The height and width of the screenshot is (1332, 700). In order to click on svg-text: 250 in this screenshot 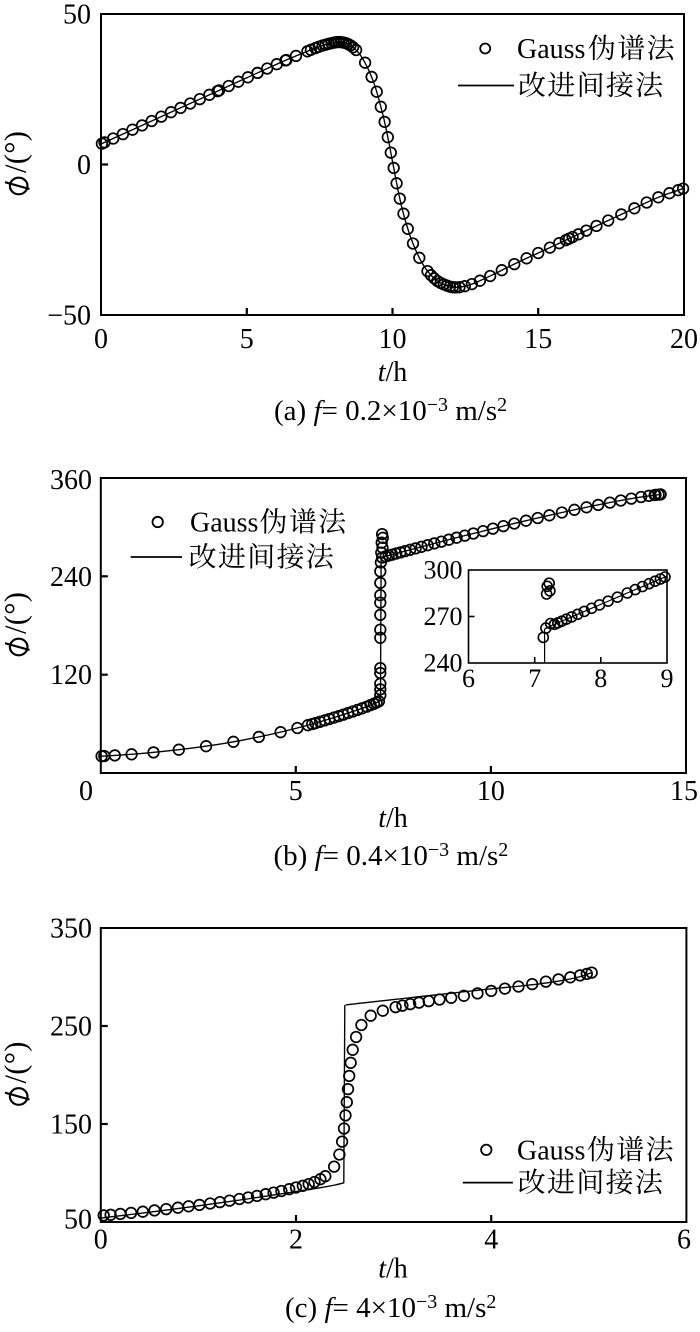, I will do `click(71, 1027)`.